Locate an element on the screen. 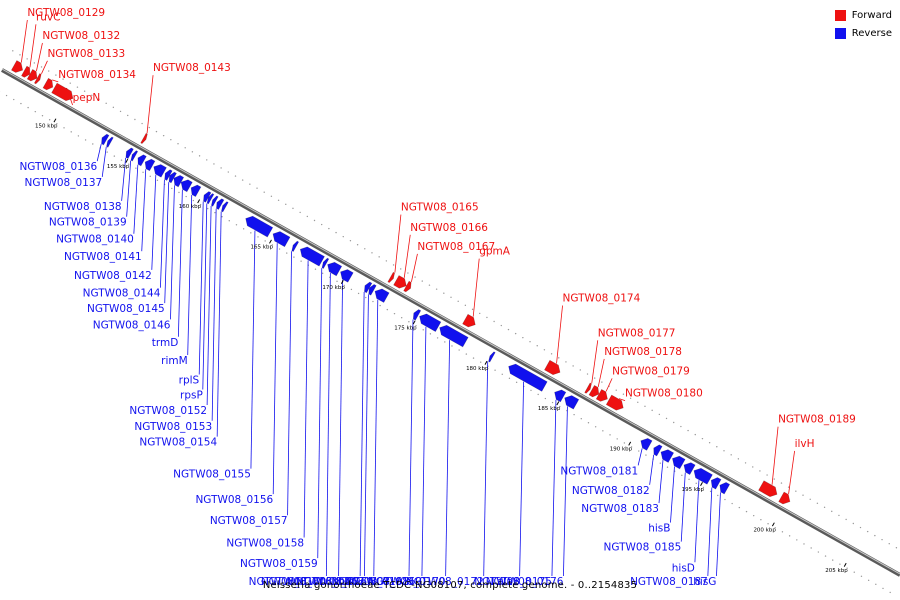 Image resolution: width=900 pixels, height=600 pixels. gene-label: NGTW08_0165 is located at coordinates (440, 208).